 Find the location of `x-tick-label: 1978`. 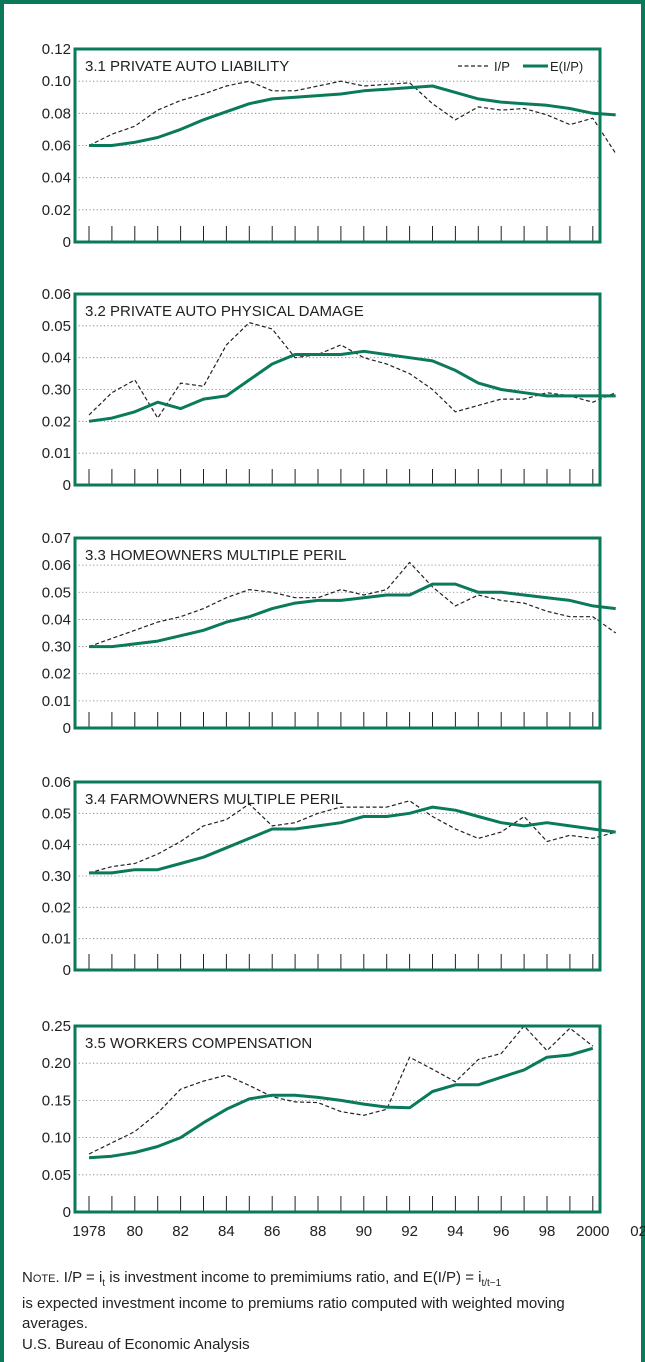

x-tick-label: 1978 is located at coordinates (88, 1231).